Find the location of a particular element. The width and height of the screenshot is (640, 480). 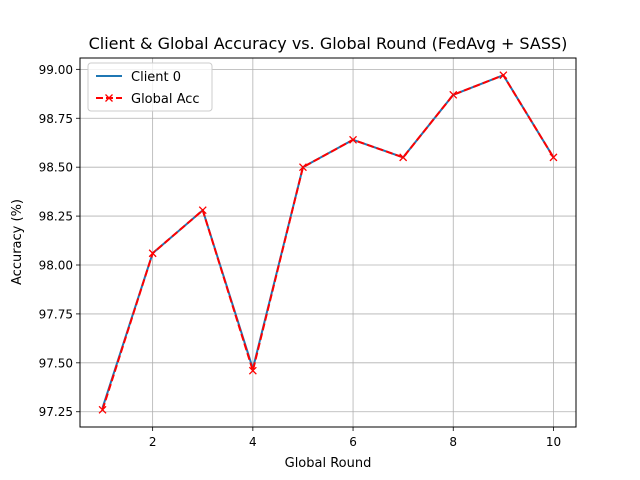

legend: Client 0 Global Acc is located at coordinates (150, 87).